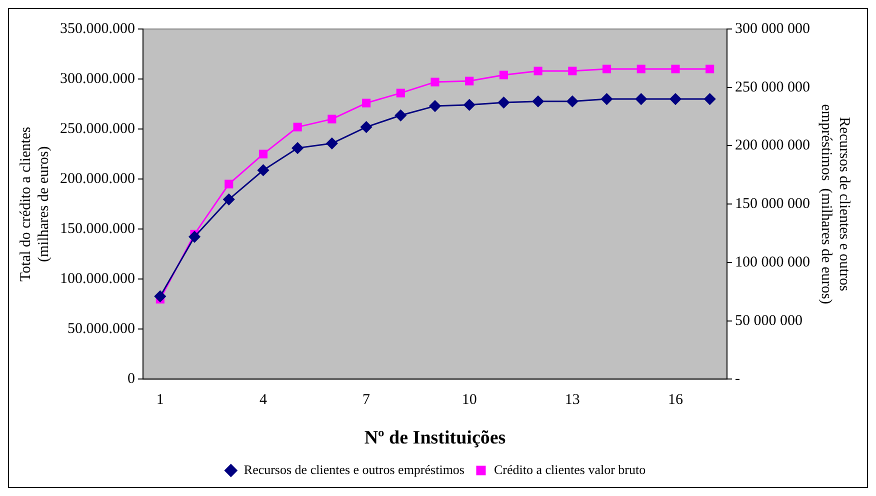  I want to click on y-tick-label: 0, so click(131, 379).